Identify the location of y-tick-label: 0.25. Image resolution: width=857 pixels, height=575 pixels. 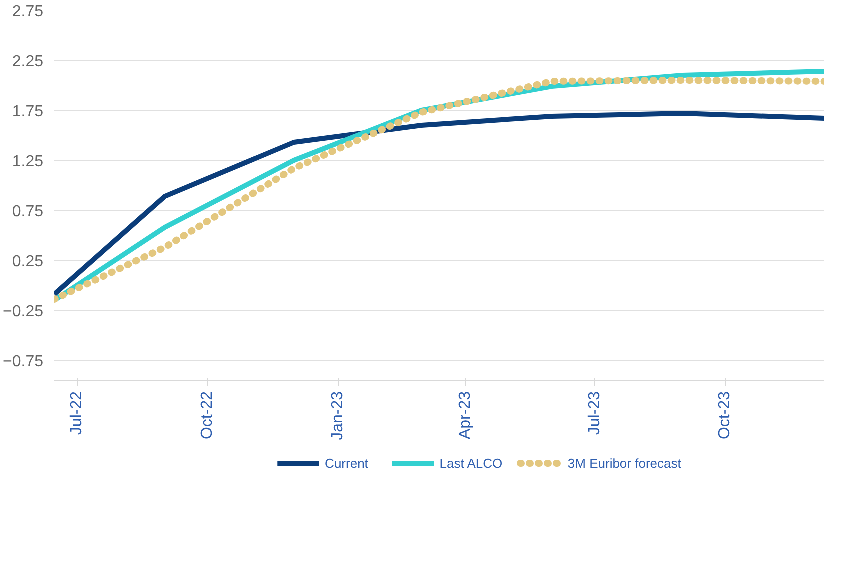
(28, 262).